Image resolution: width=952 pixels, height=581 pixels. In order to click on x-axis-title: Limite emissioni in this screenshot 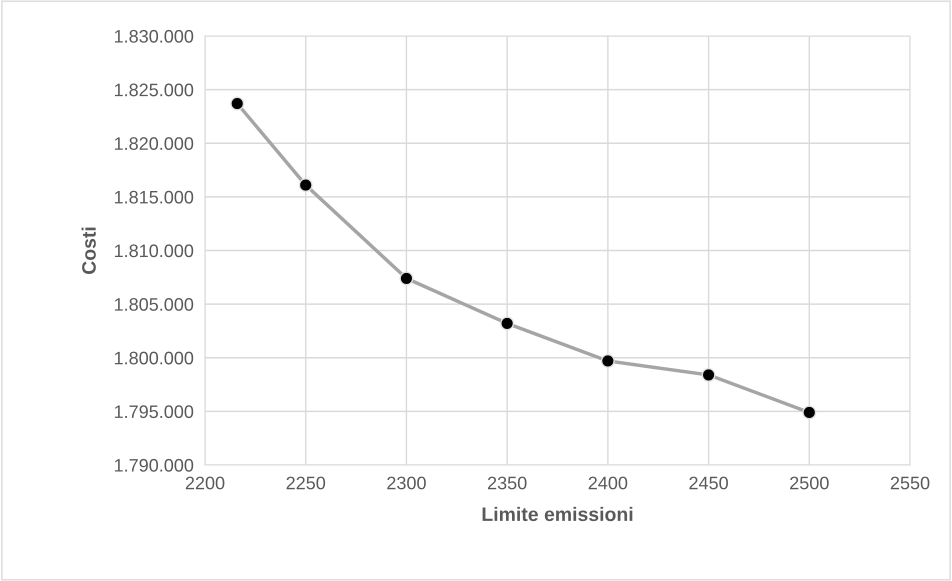, I will do `click(557, 514)`.